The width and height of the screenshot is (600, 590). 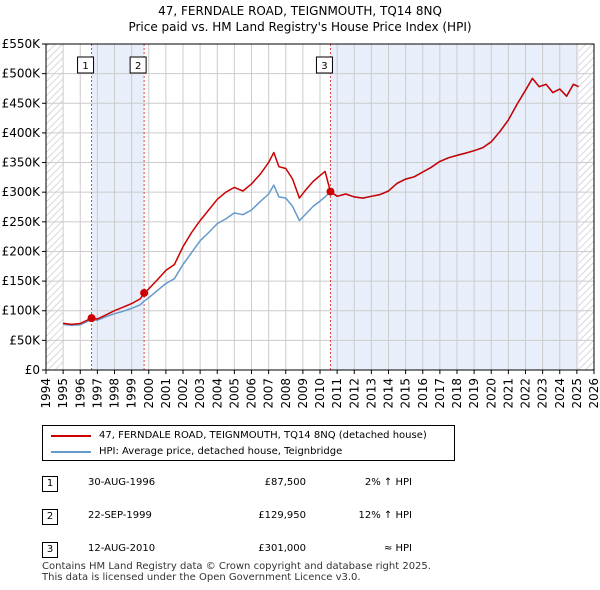 What do you see at coordinates (50, 484) in the screenshot?
I see `sale-number-badge: 1` at bounding box center [50, 484].